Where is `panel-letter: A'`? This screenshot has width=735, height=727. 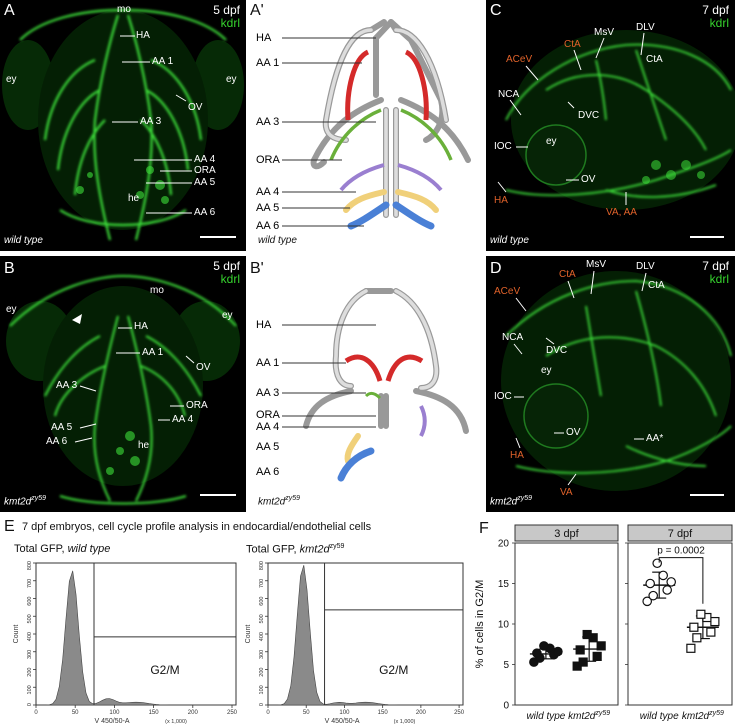 panel-letter: A' is located at coordinates (257, 10).